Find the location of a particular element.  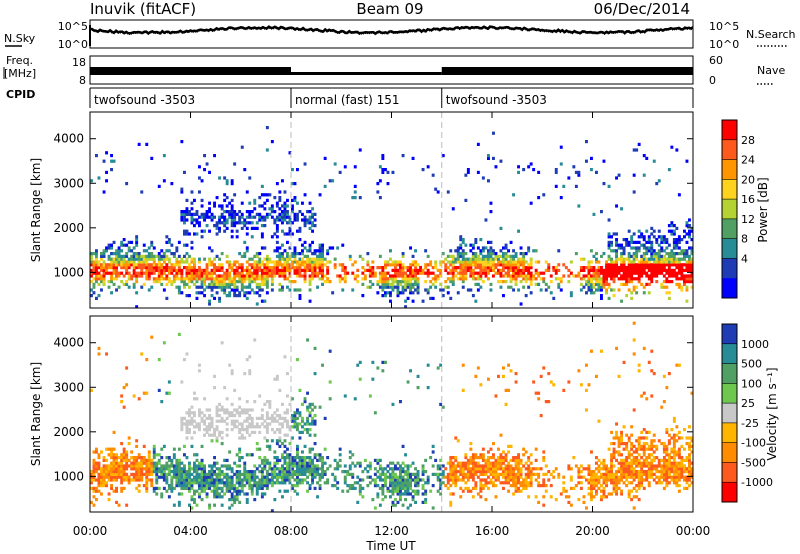

colorbar-swatch is located at coordinates (729, 248).